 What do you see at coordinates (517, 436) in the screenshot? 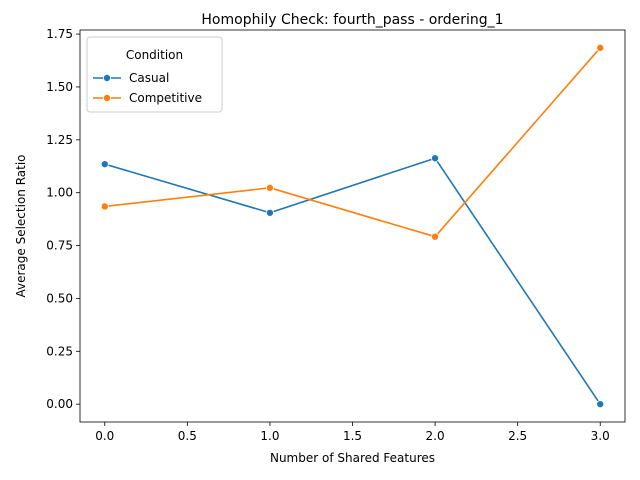
I see `x-tick-label: 2.5` at bounding box center [517, 436].